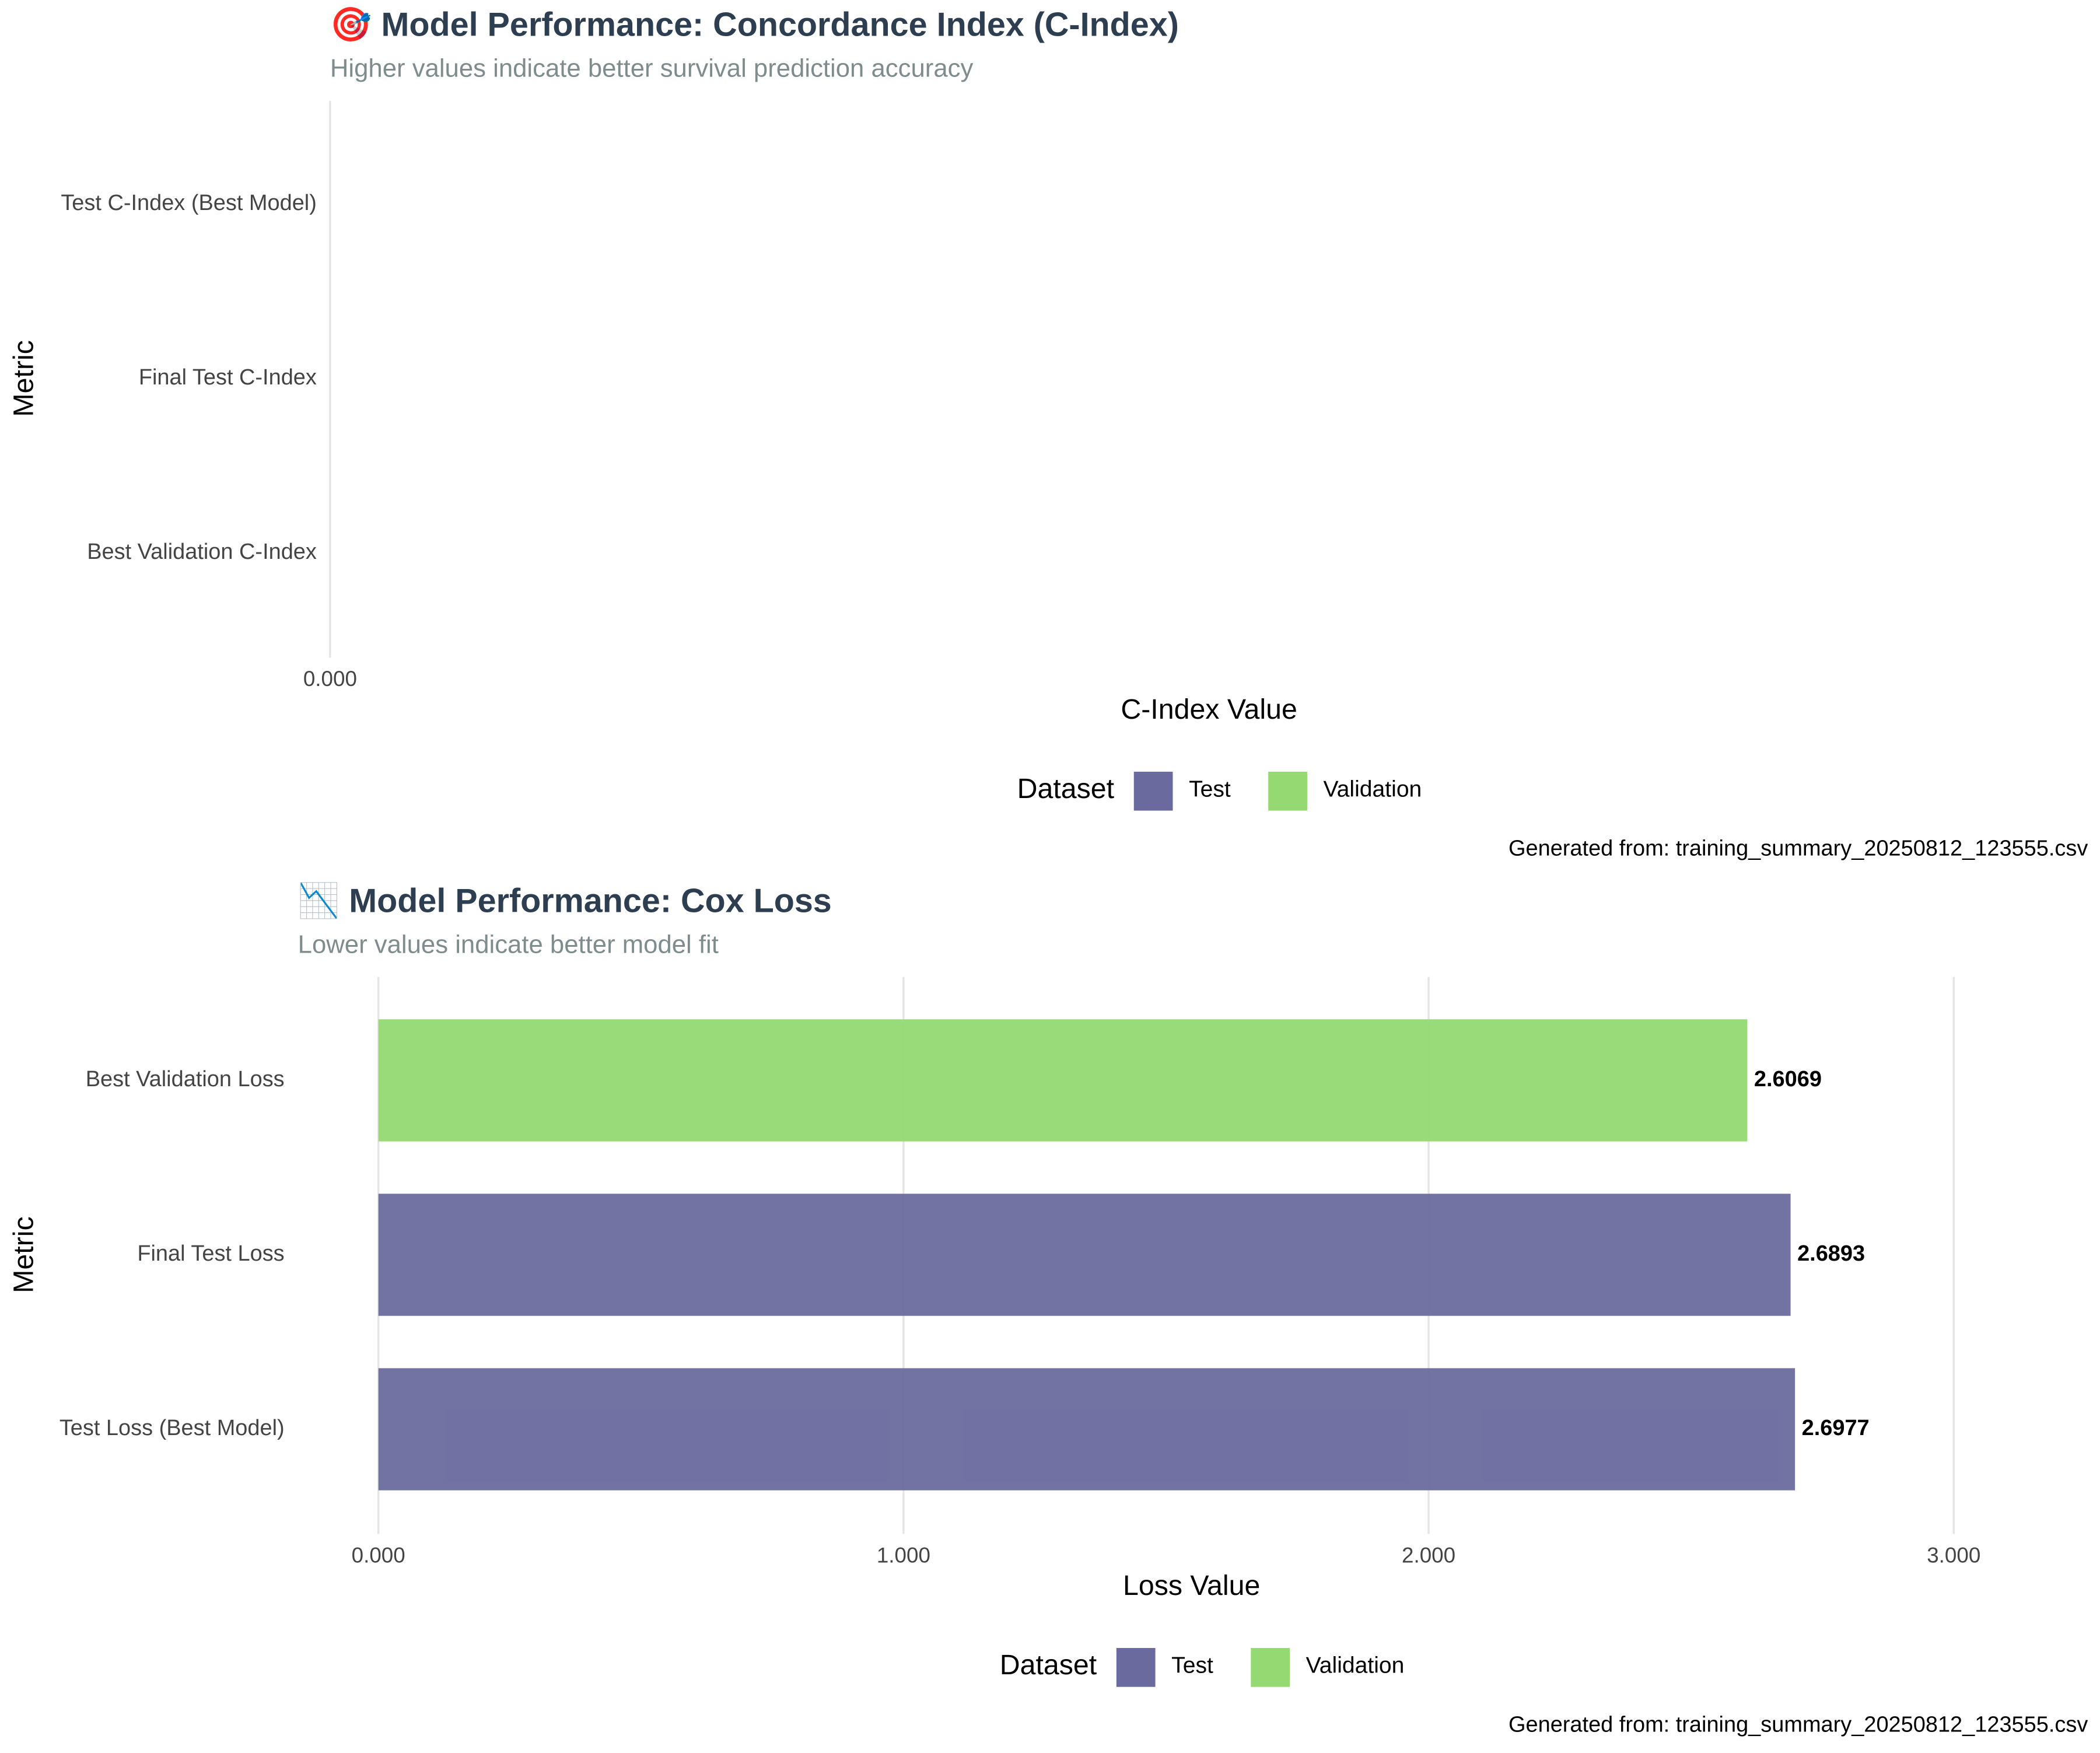 The width and height of the screenshot is (2100, 1753). Describe the element at coordinates (228, 377) in the screenshot. I see `y-tick-label: Final Test C-Index` at that location.